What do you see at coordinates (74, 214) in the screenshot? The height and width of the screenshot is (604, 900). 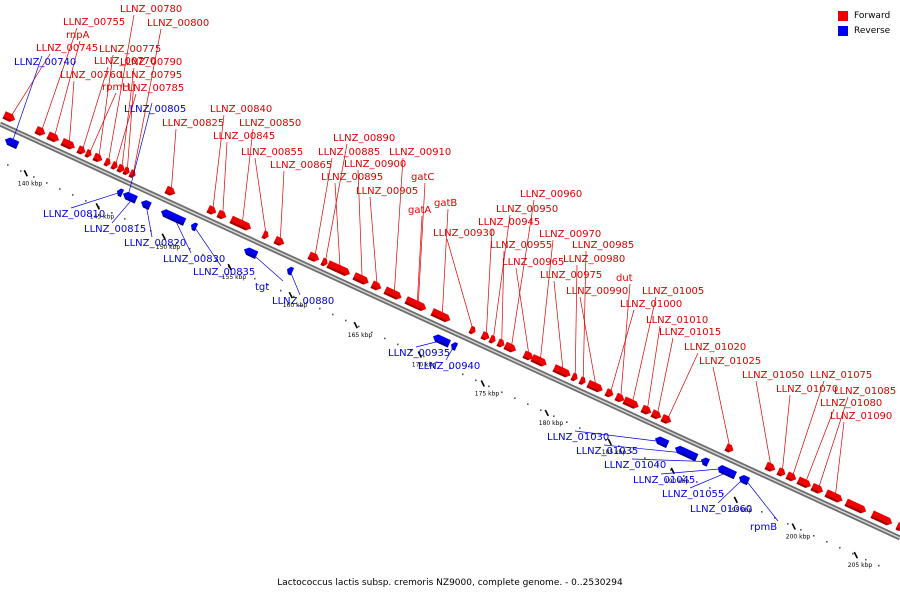 I see `gene-label: LLNZ_00810` at bounding box center [74, 214].